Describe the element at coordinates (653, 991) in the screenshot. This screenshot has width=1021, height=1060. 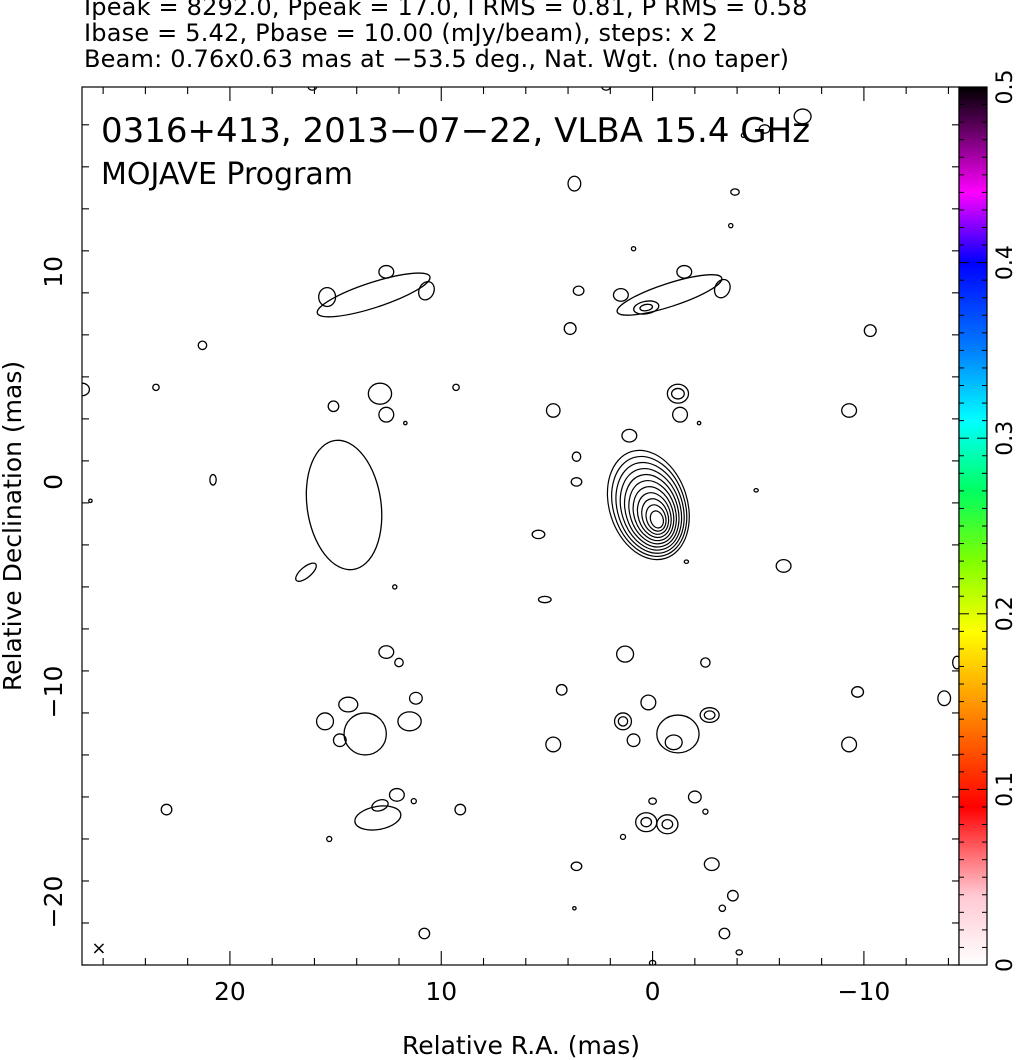
I see `x-tick-label: 0` at that location.